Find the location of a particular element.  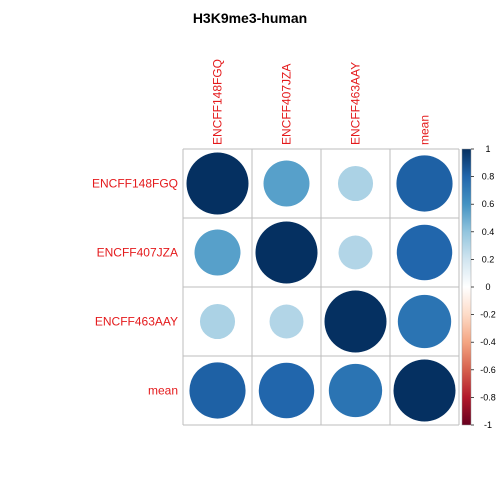

column-label: ENCFF407JZA is located at coordinates (287, 104).